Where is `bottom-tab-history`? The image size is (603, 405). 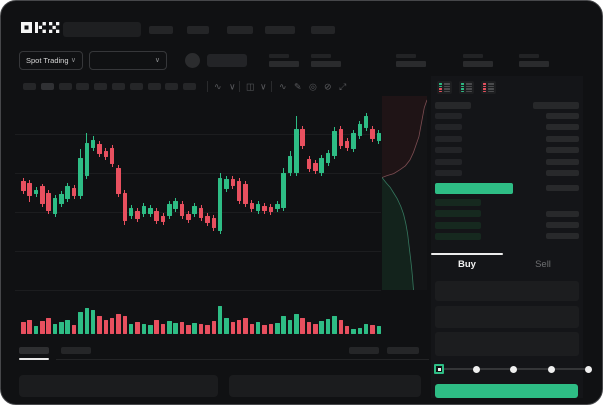 bottom-tab-history is located at coordinates (76, 350).